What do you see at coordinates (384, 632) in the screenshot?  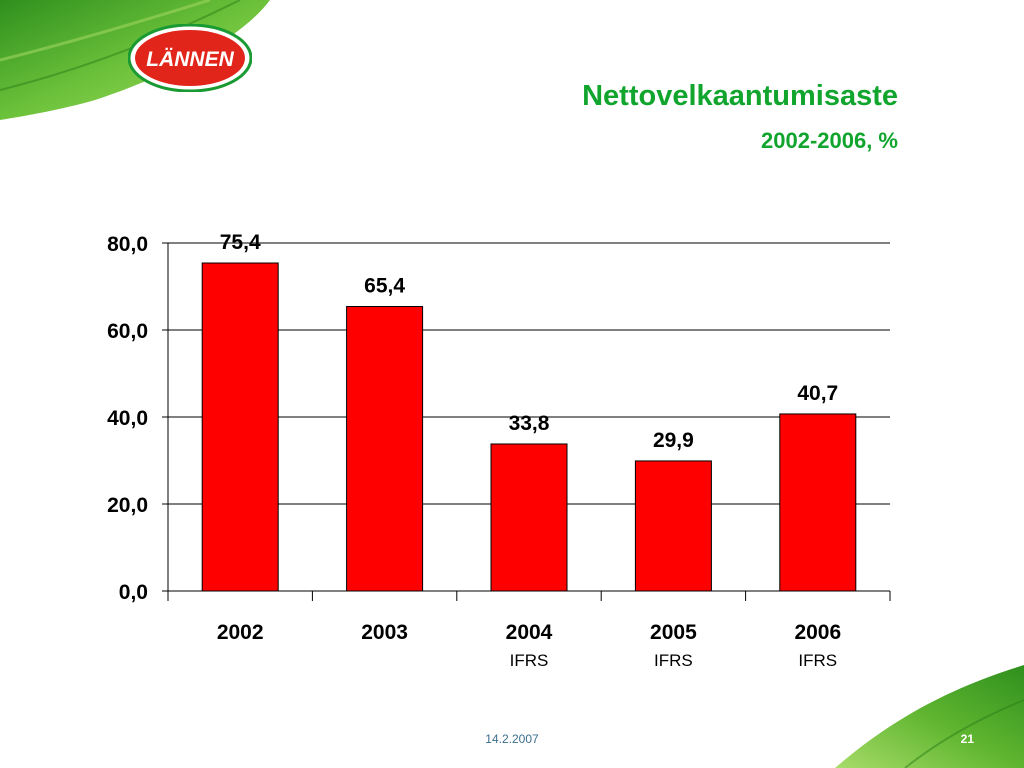 I see `x-tick-label: 2003` at bounding box center [384, 632].